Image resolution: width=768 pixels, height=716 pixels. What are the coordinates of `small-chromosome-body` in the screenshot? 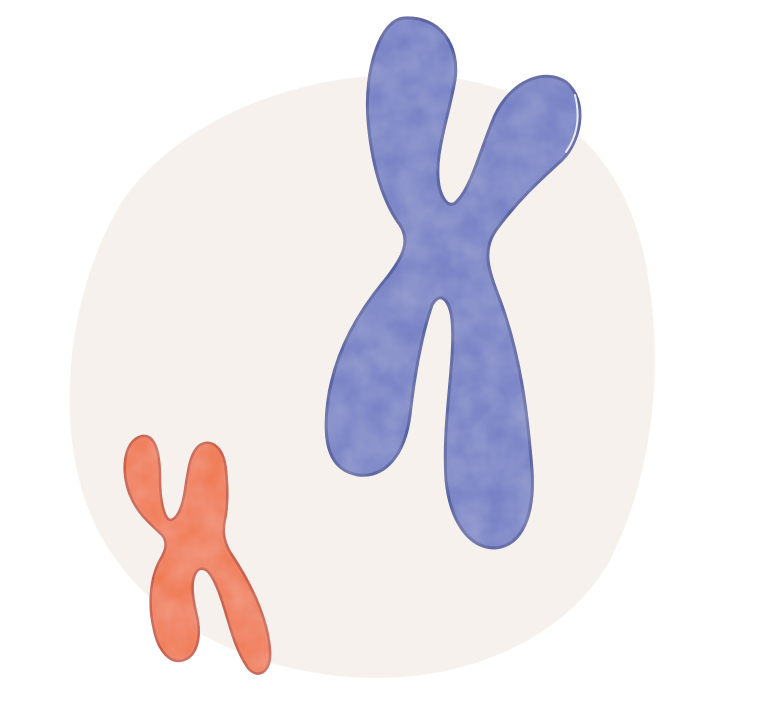 It's located at (197, 554).